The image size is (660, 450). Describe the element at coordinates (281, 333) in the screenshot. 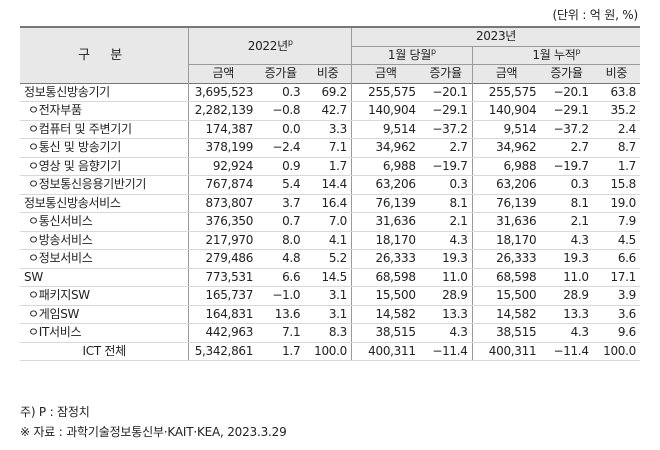

I see `cell-2022-growth: 7.1` at that location.